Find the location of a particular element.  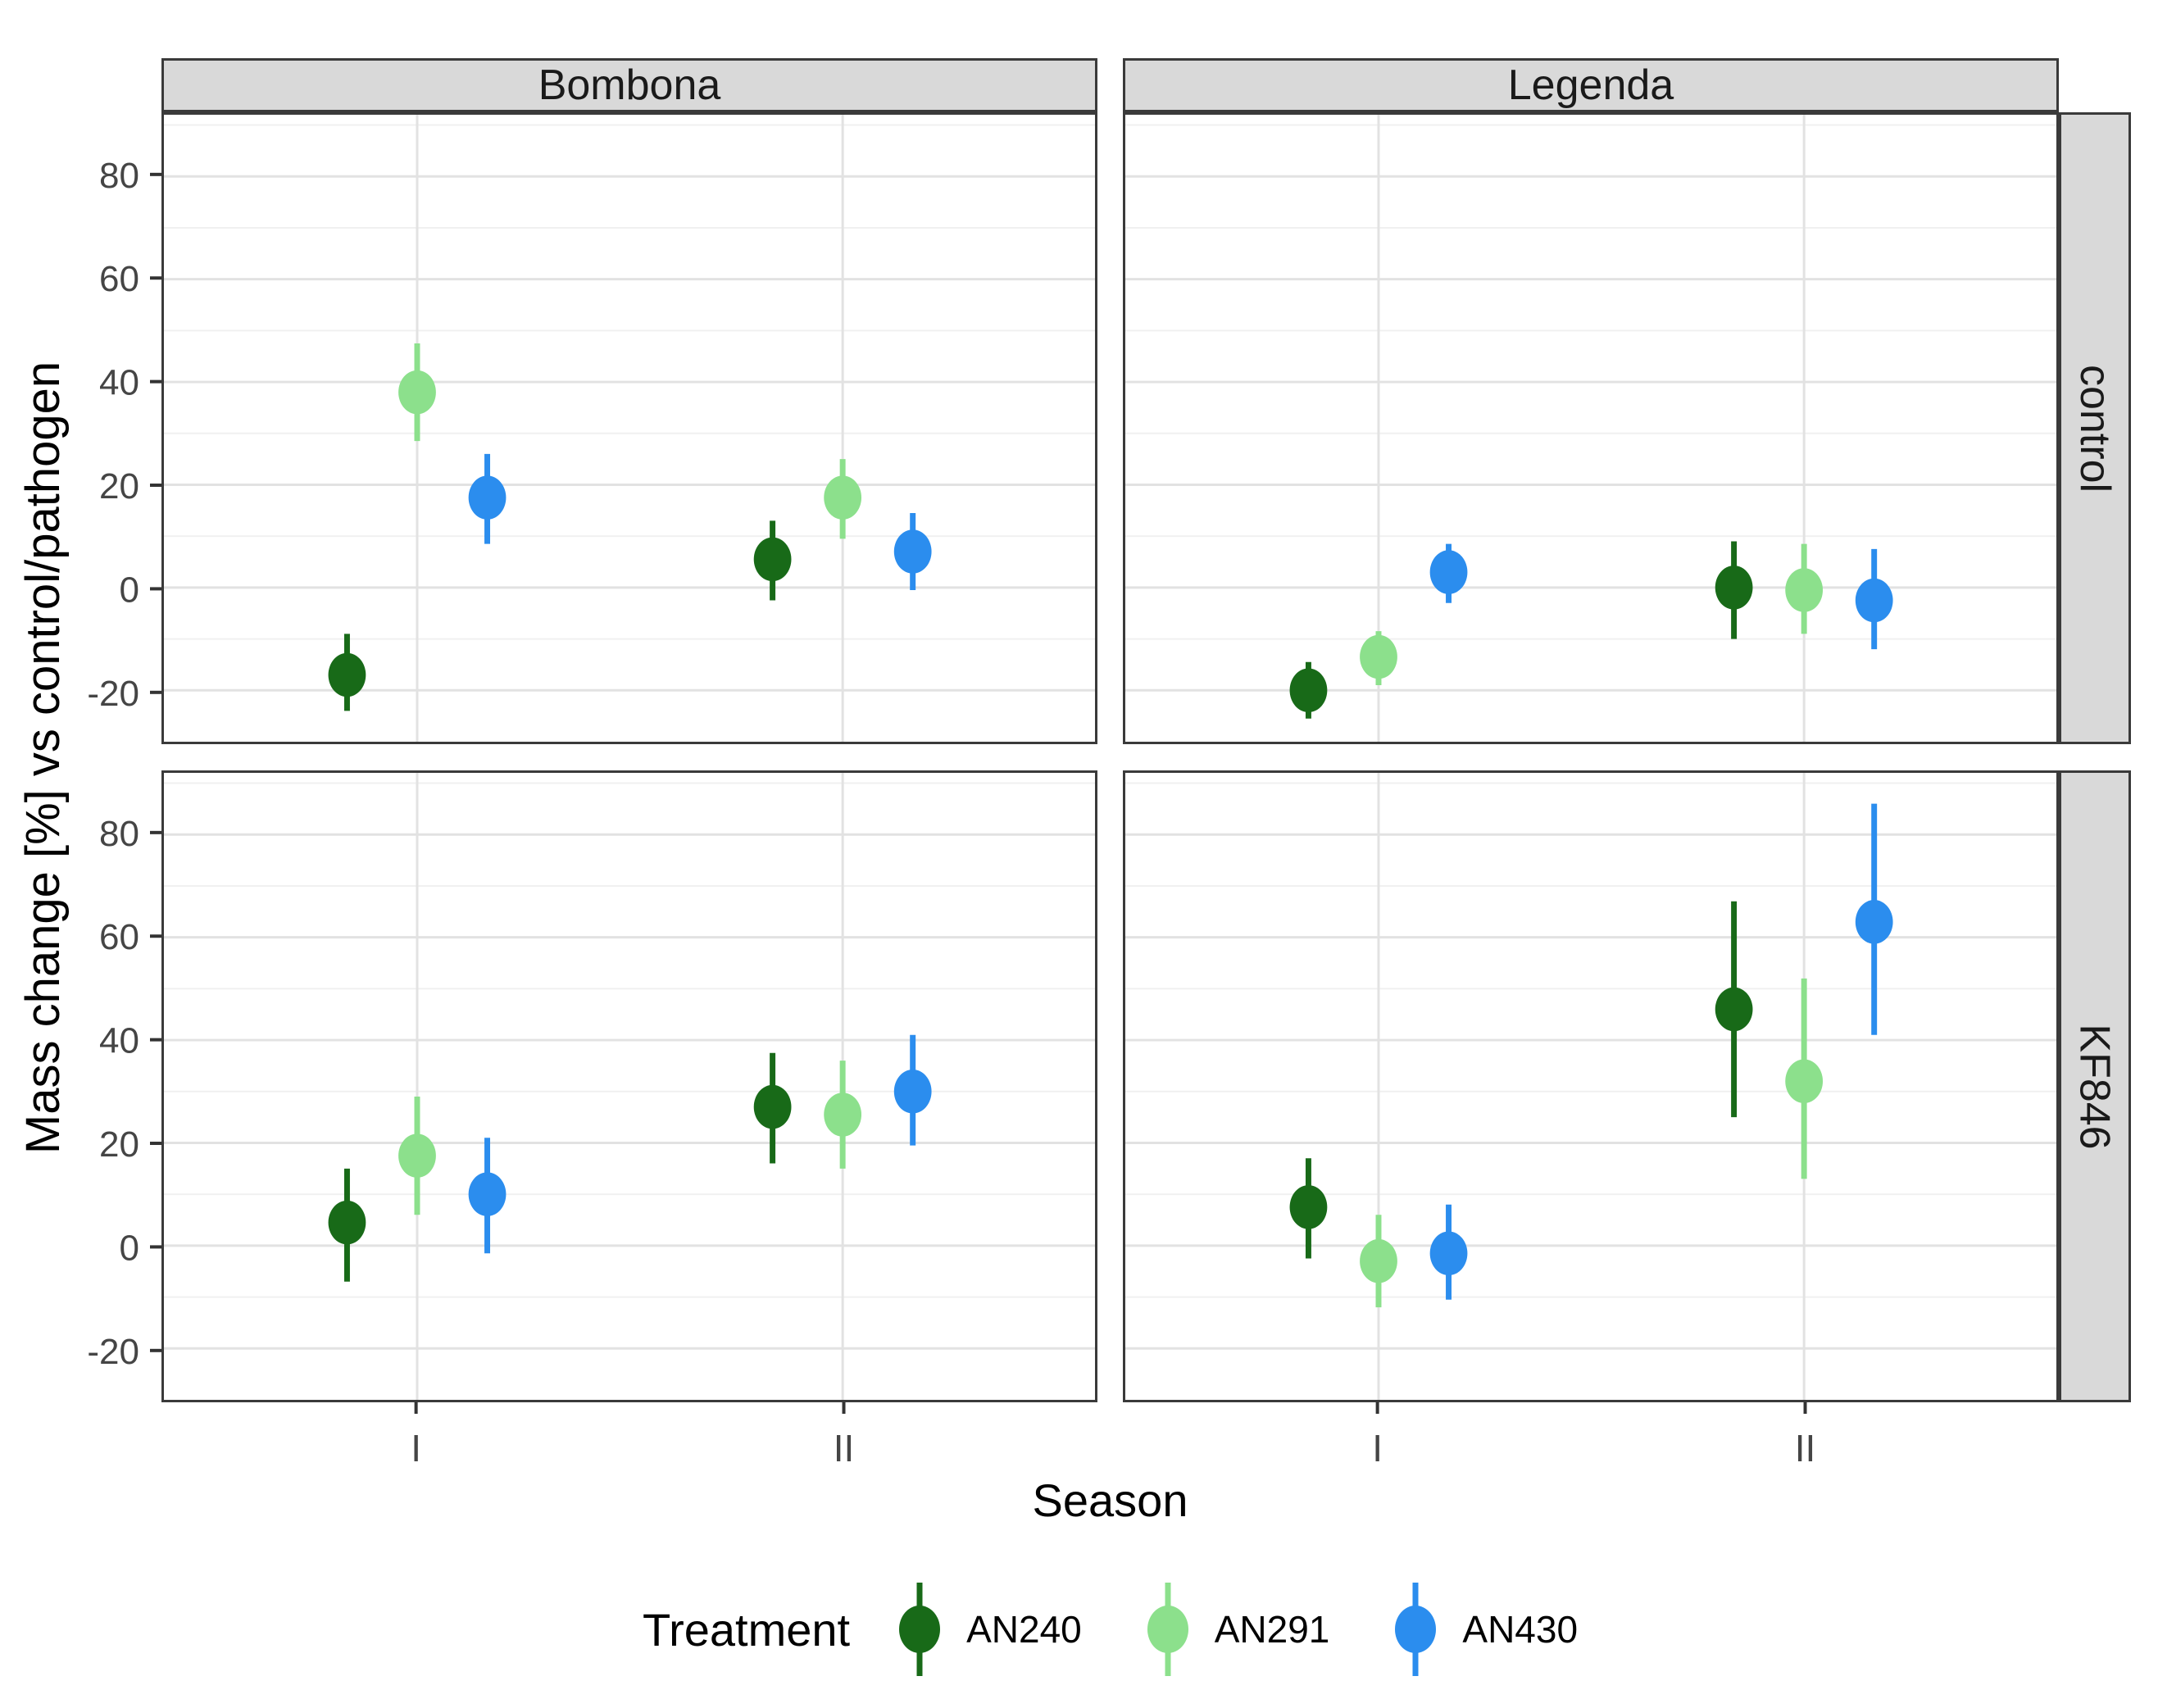

legend-item-an240: AN240 is located at coordinates (989, 1629).